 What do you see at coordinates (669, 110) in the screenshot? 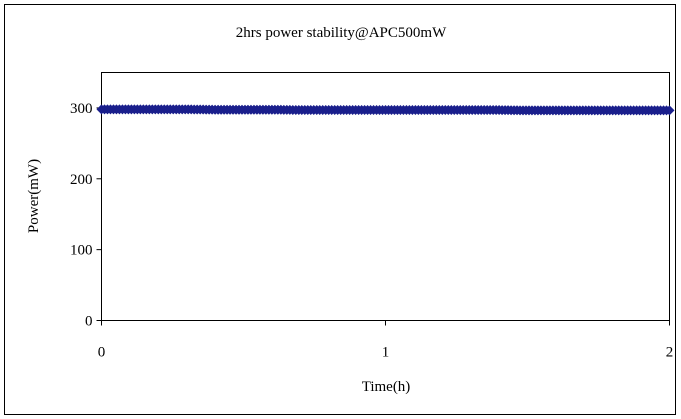
I see `data-point` at bounding box center [669, 110].